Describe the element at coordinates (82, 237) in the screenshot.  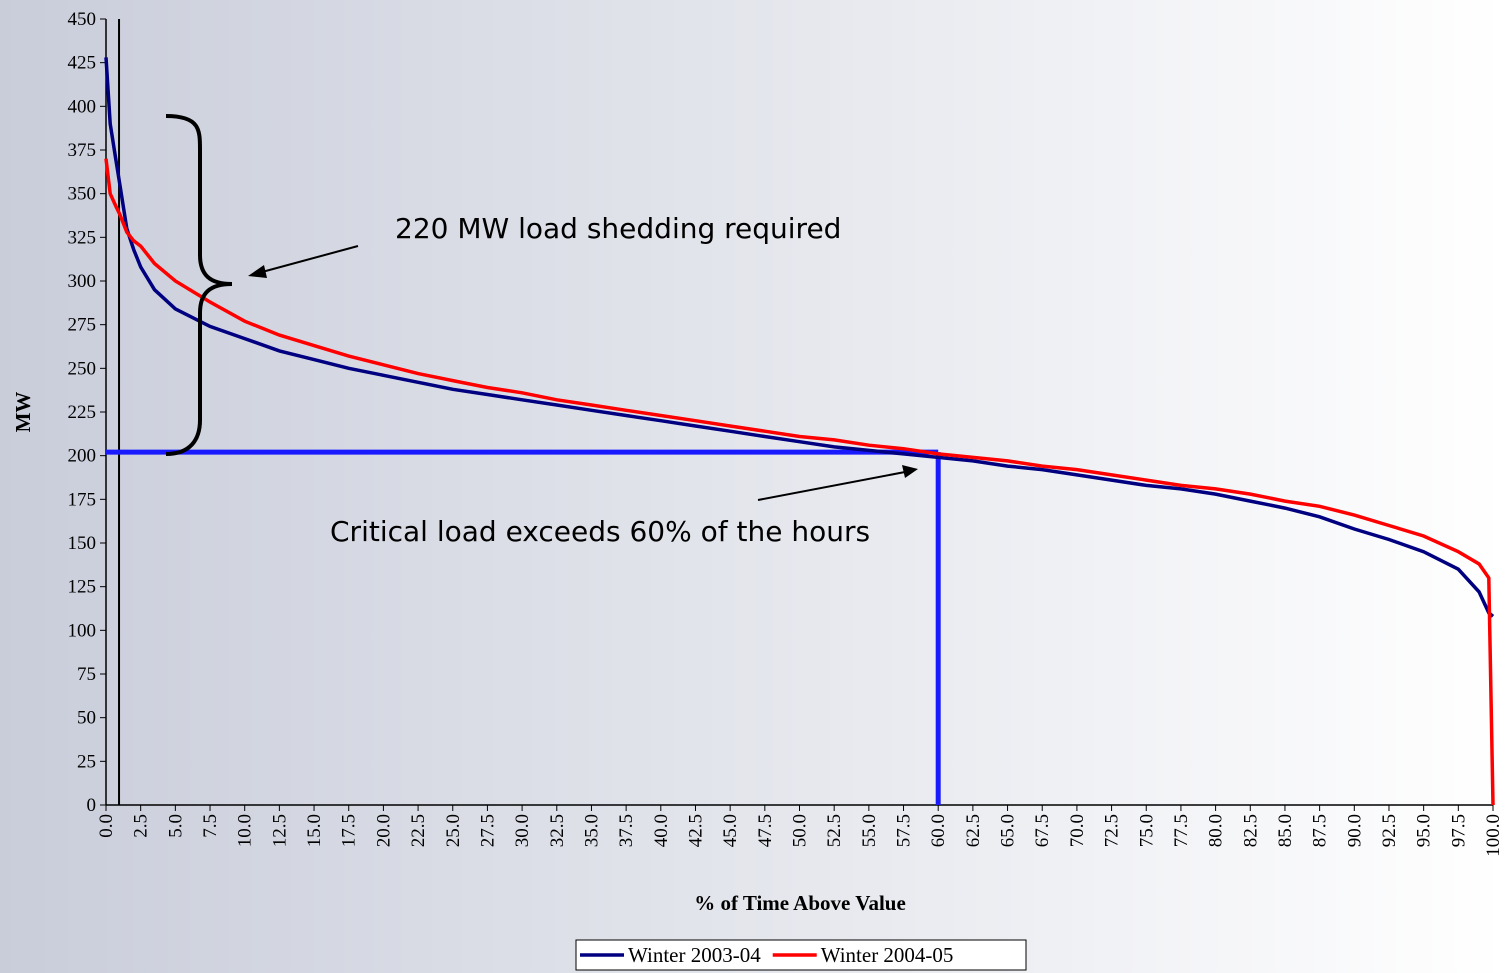
I see `y-tick-label: 325` at that location.